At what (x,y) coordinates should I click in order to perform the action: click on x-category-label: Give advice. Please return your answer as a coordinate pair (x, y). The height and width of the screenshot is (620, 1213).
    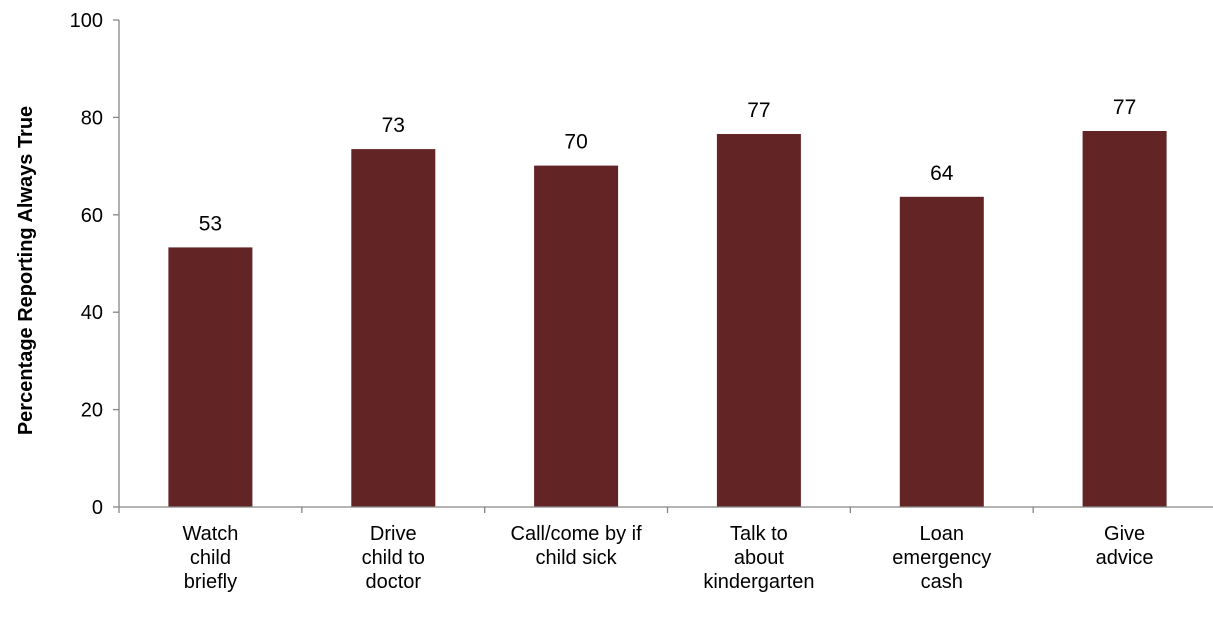
    Looking at the image, I should click on (1125, 546).